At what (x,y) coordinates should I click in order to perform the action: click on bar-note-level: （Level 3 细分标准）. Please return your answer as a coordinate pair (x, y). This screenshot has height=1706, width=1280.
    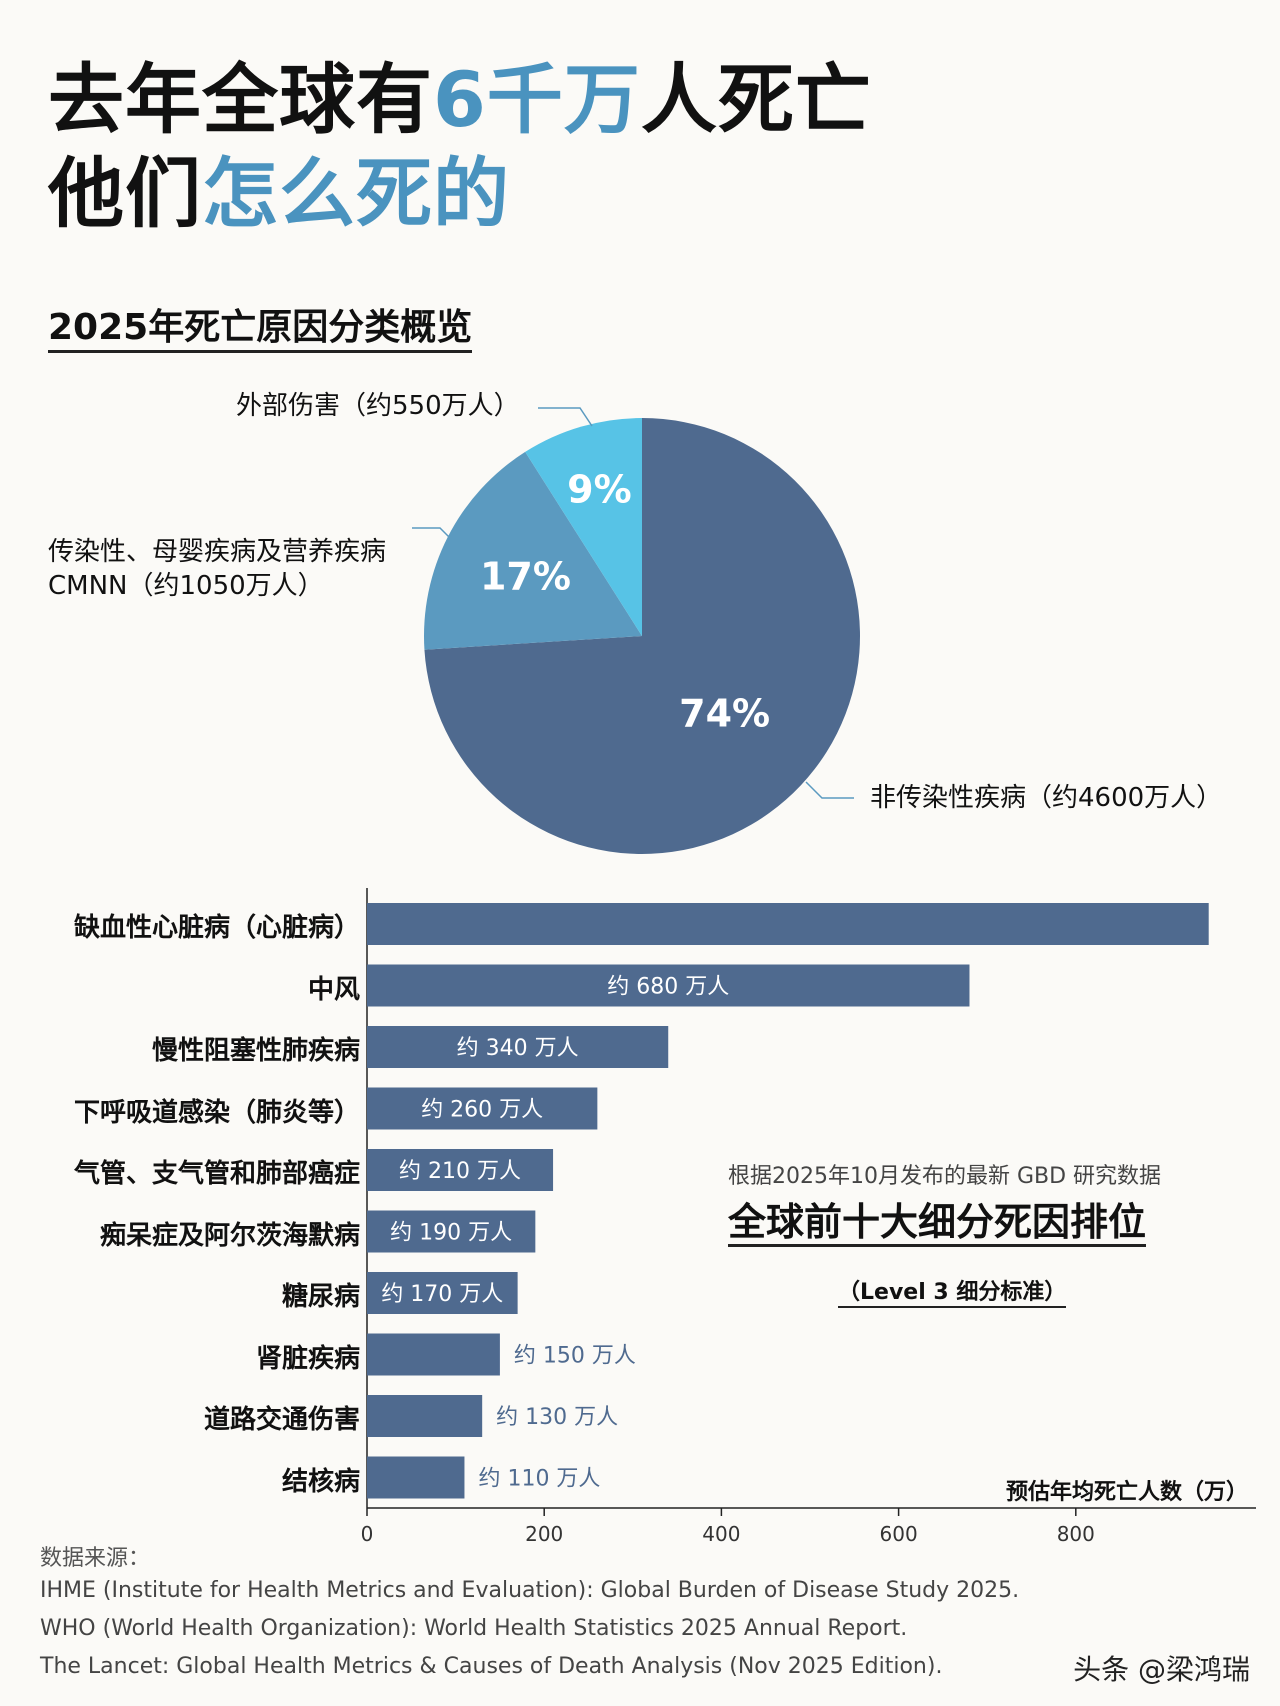
    Looking at the image, I should click on (952, 1291).